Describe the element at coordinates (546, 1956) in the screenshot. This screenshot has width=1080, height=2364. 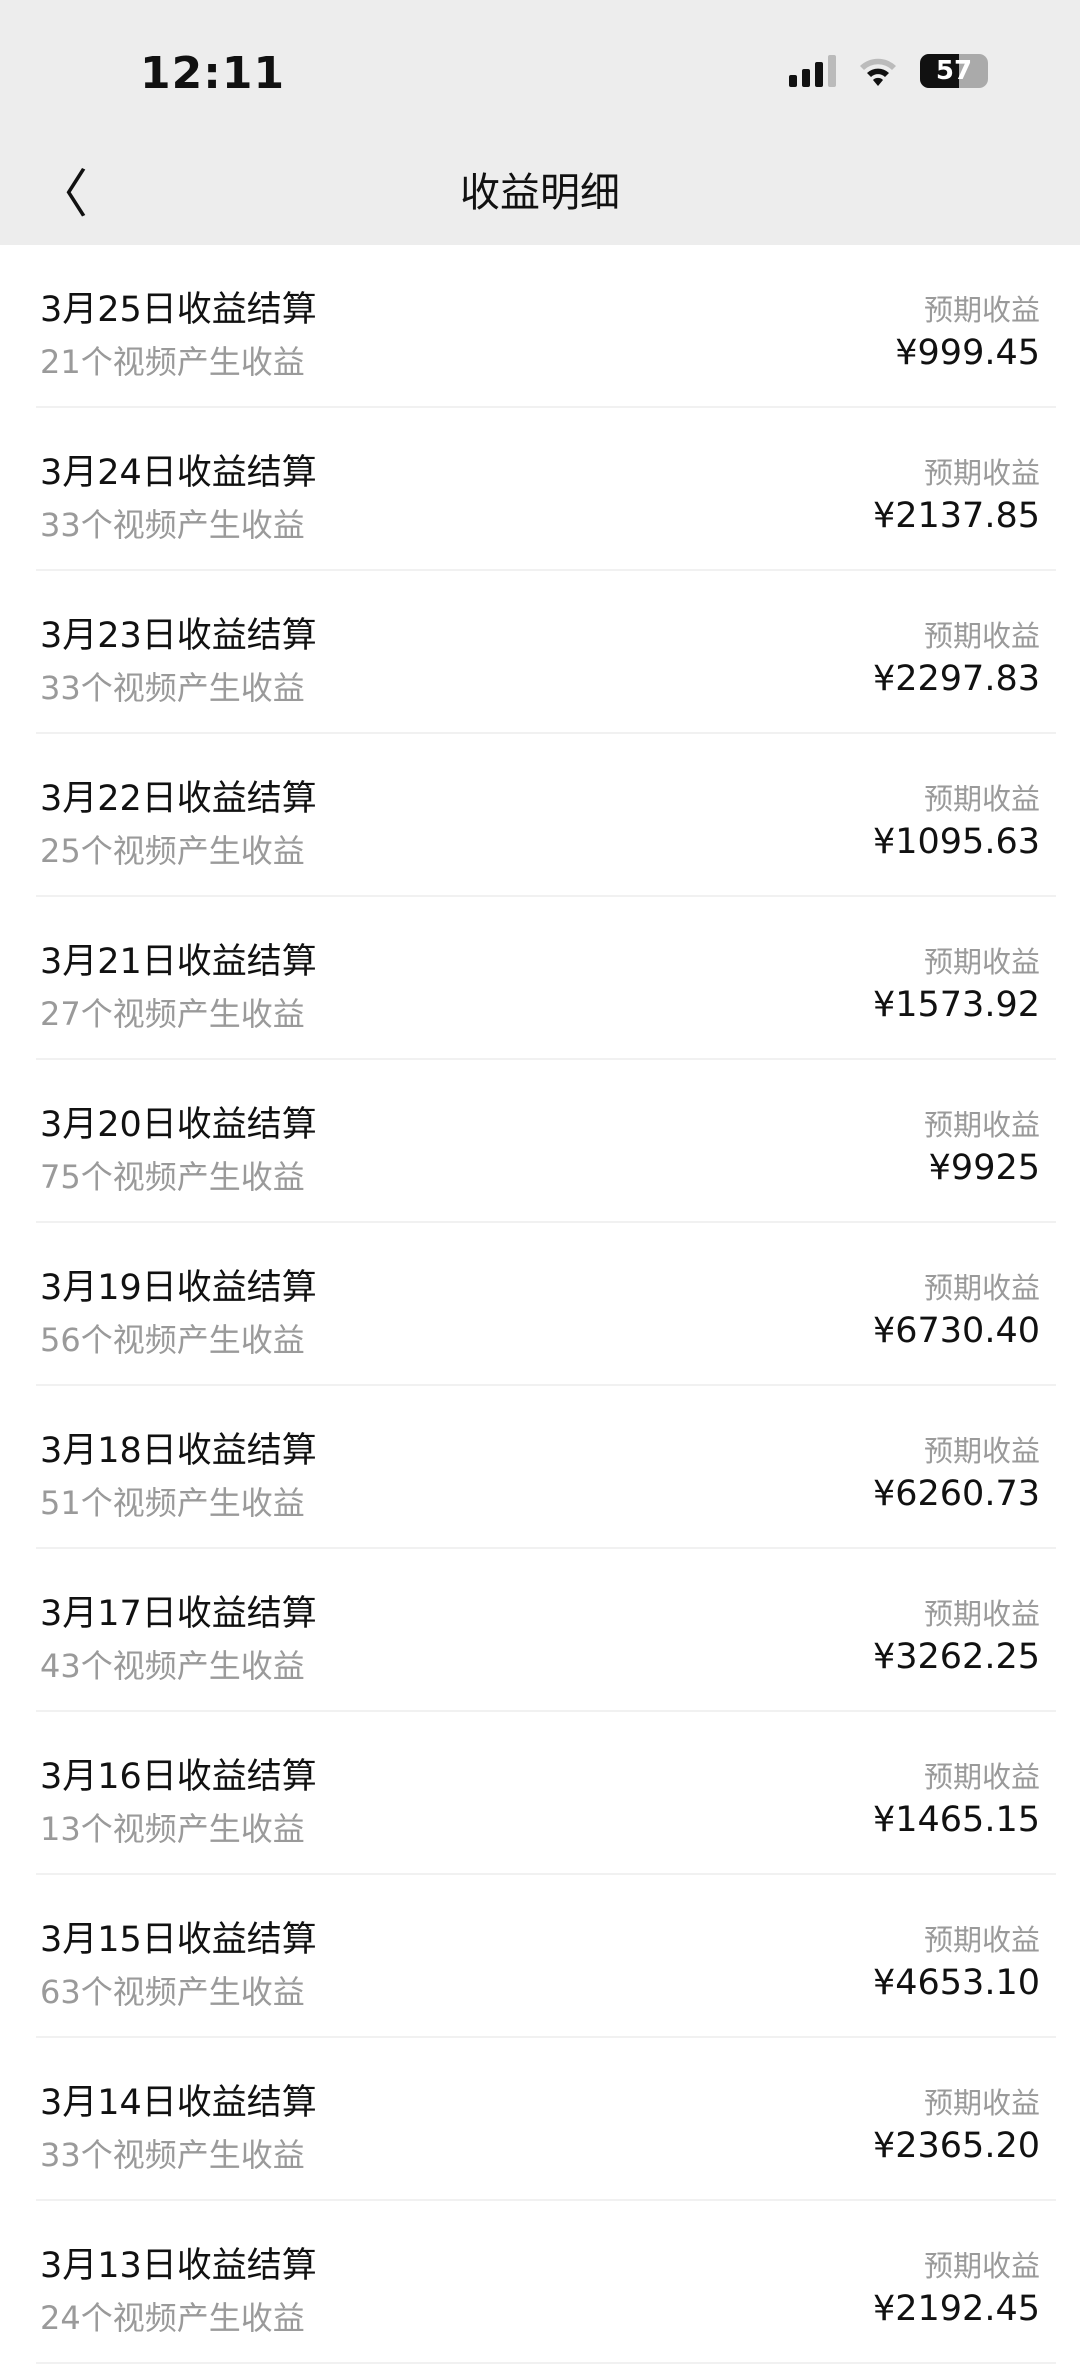
I see `list-item: 3月15日收益结算 63个视频产生收益 预期收益 ¥4653.10` at that location.